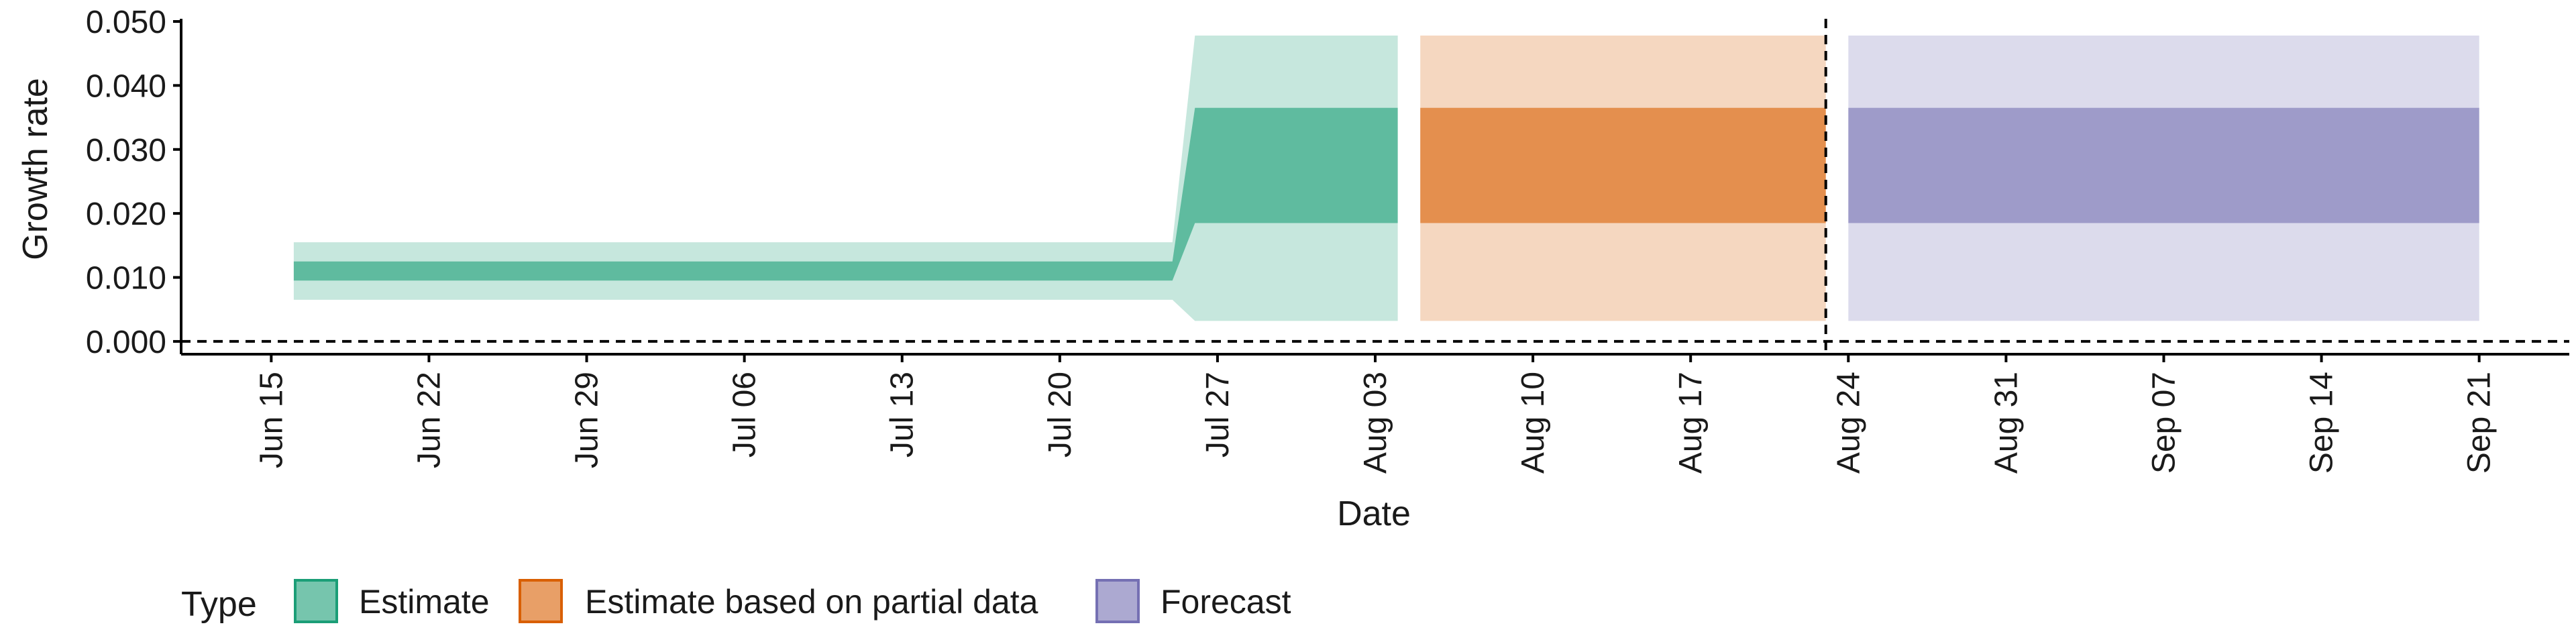  What do you see at coordinates (126, 279) in the screenshot?
I see `y-tick-label: 0.010` at bounding box center [126, 279].